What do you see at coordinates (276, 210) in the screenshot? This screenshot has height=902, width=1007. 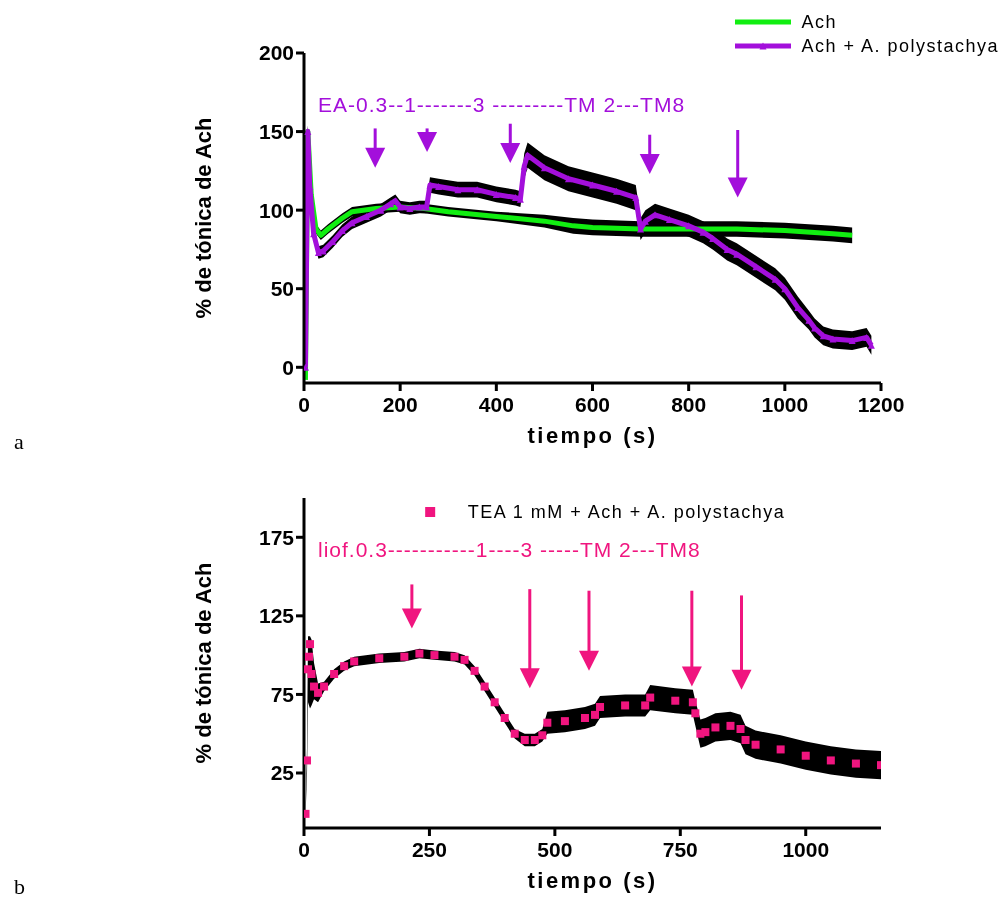 I see `y-tick-label: 100` at bounding box center [276, 210].